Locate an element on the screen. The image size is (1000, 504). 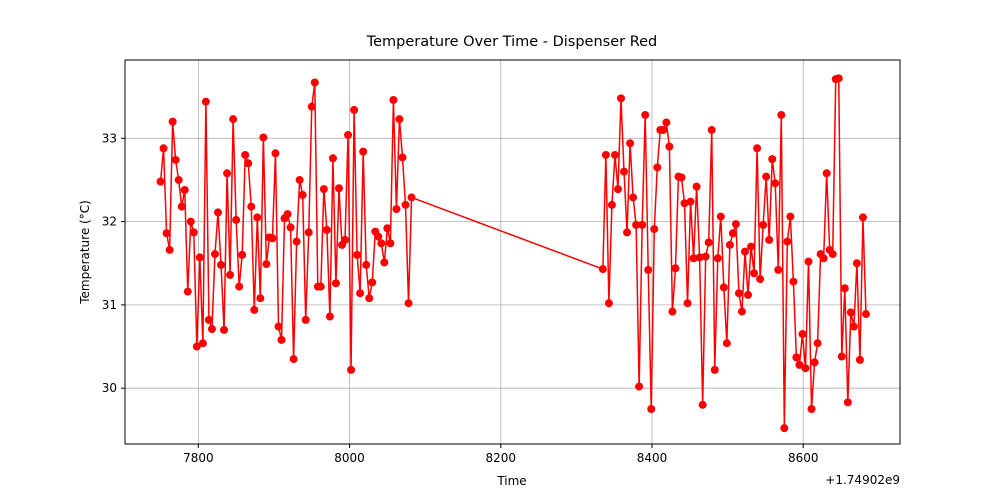
y-tick-label: 31 is located at coordinates (109, 305).